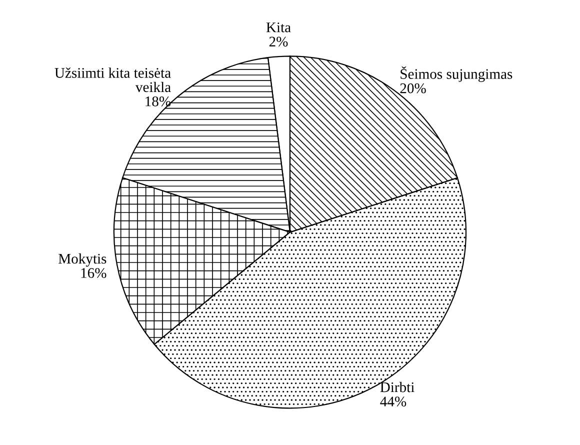 Image resolution: width=580 pixels, height=445 pixels. What do you see at coordinates (397, 387) in the screenshot?
I see `slice-label: Dirbti` at bounding box center [397, 387].